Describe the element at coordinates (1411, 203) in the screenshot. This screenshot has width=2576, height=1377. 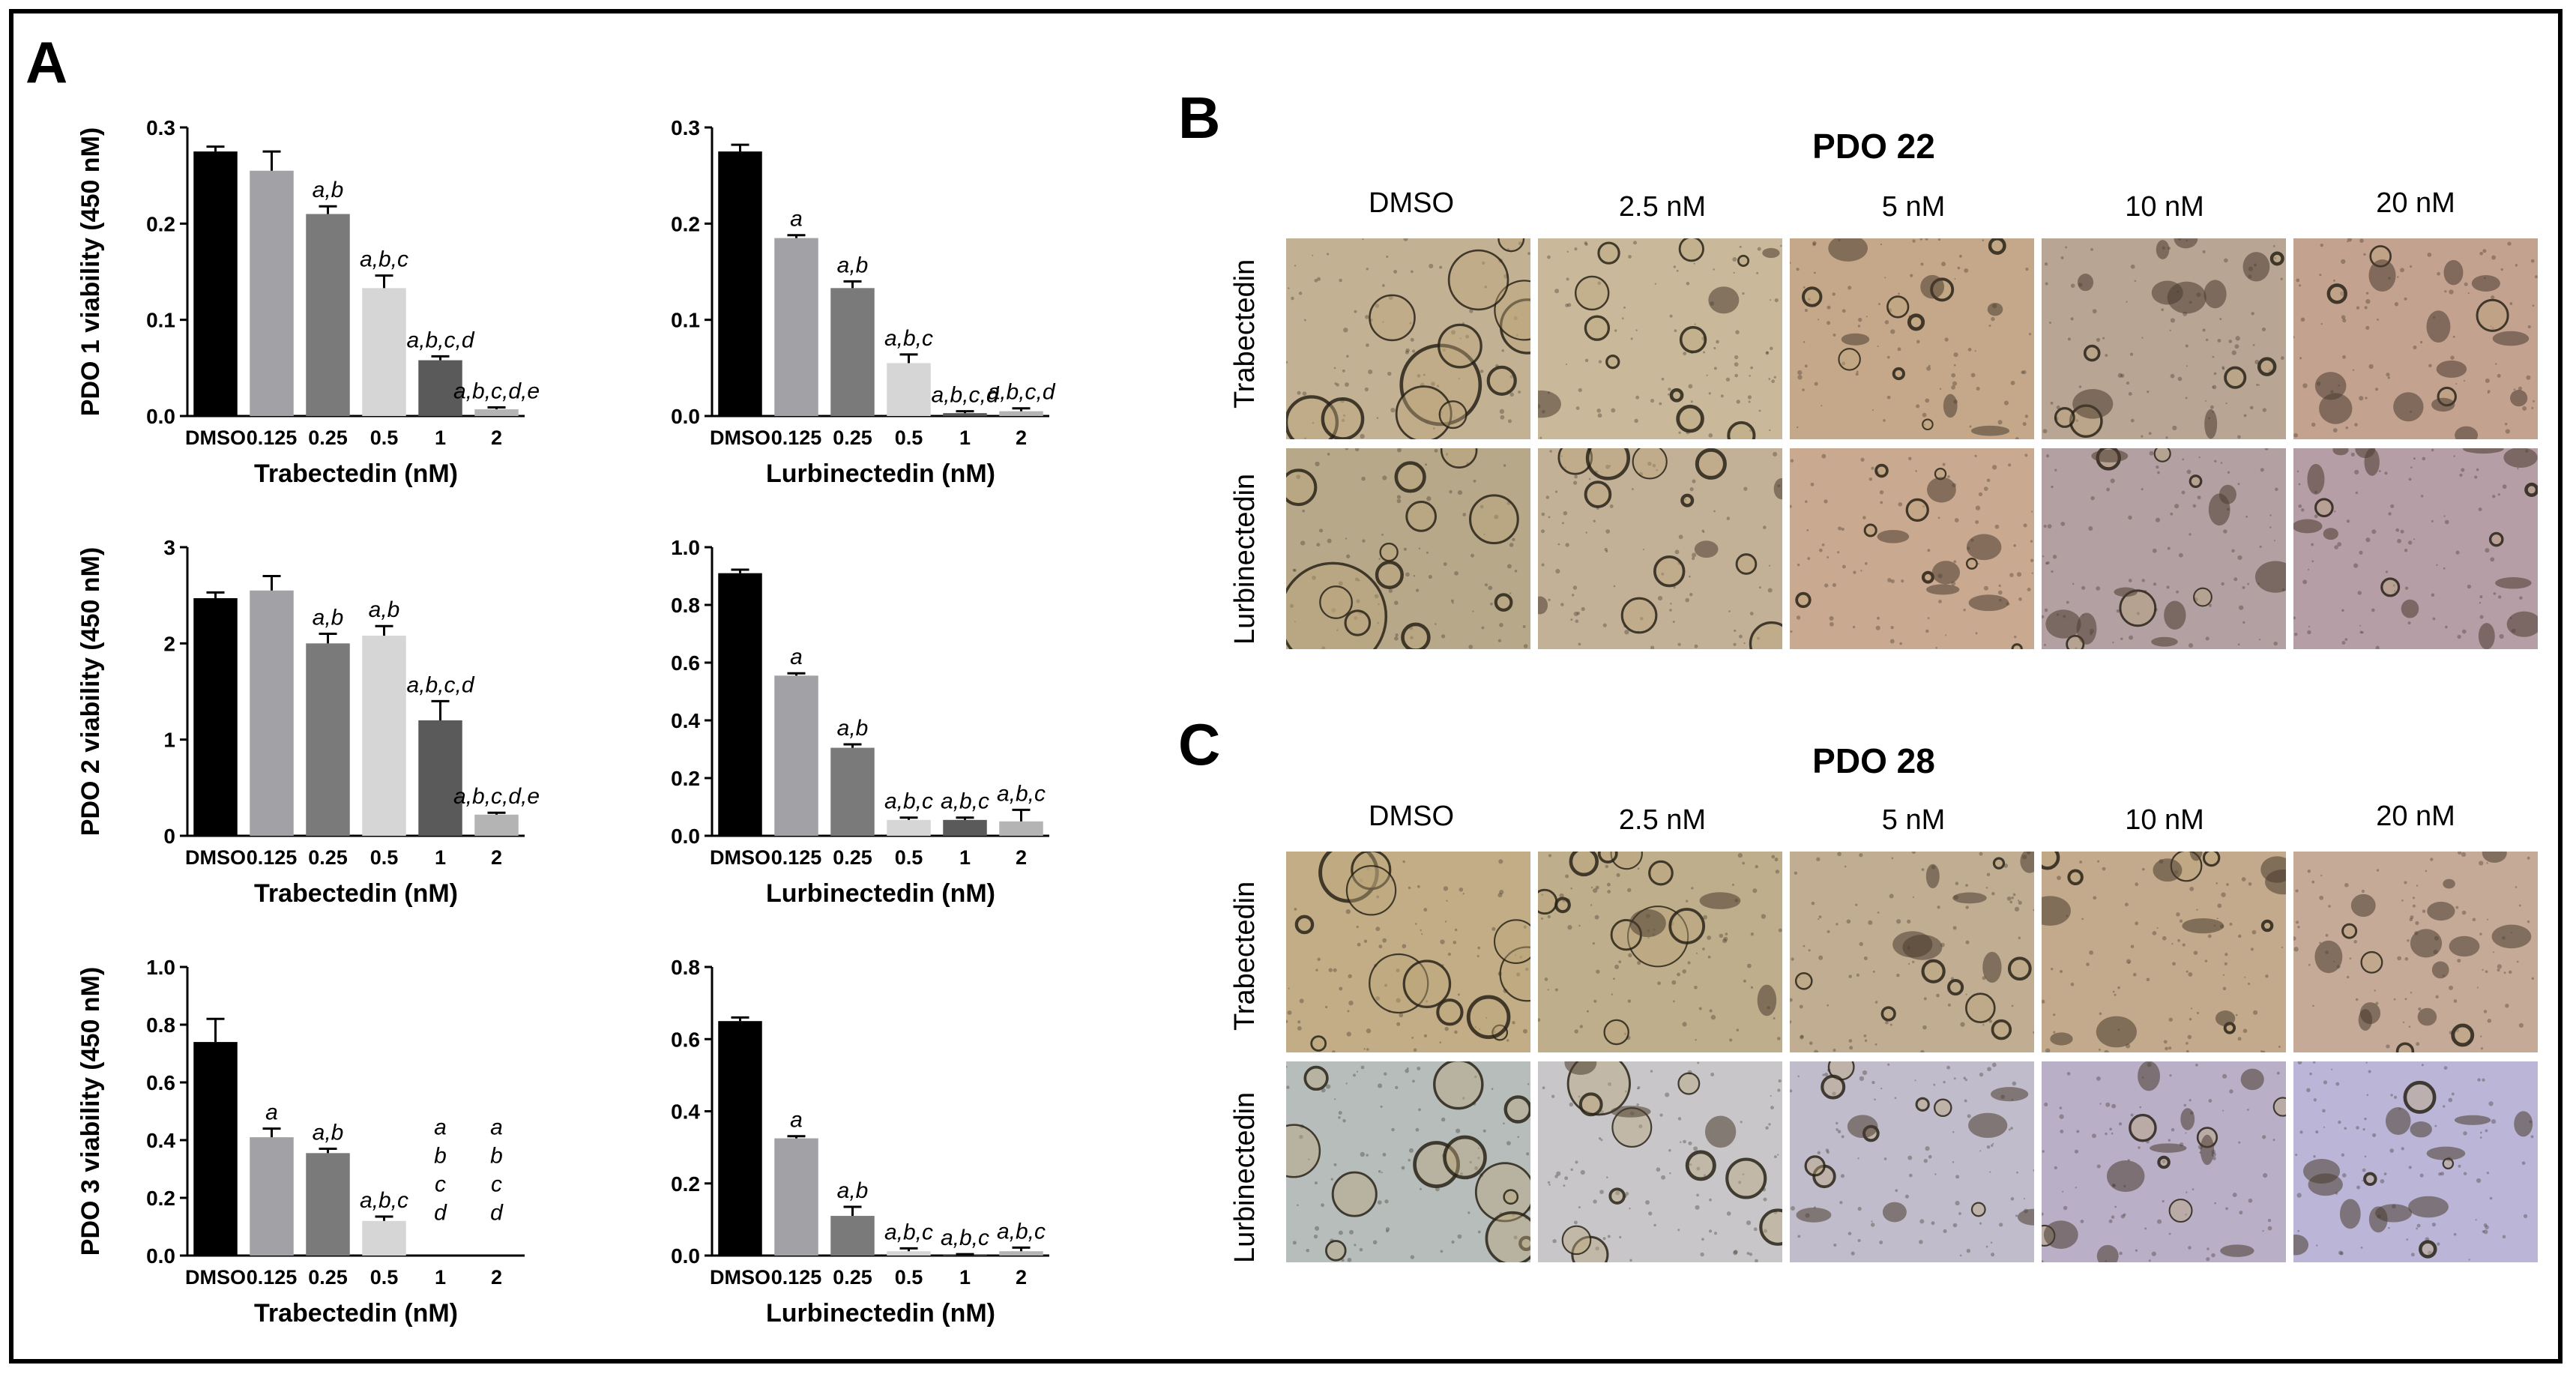
I see `panel-b-col-dmso: DMSO` at that location.